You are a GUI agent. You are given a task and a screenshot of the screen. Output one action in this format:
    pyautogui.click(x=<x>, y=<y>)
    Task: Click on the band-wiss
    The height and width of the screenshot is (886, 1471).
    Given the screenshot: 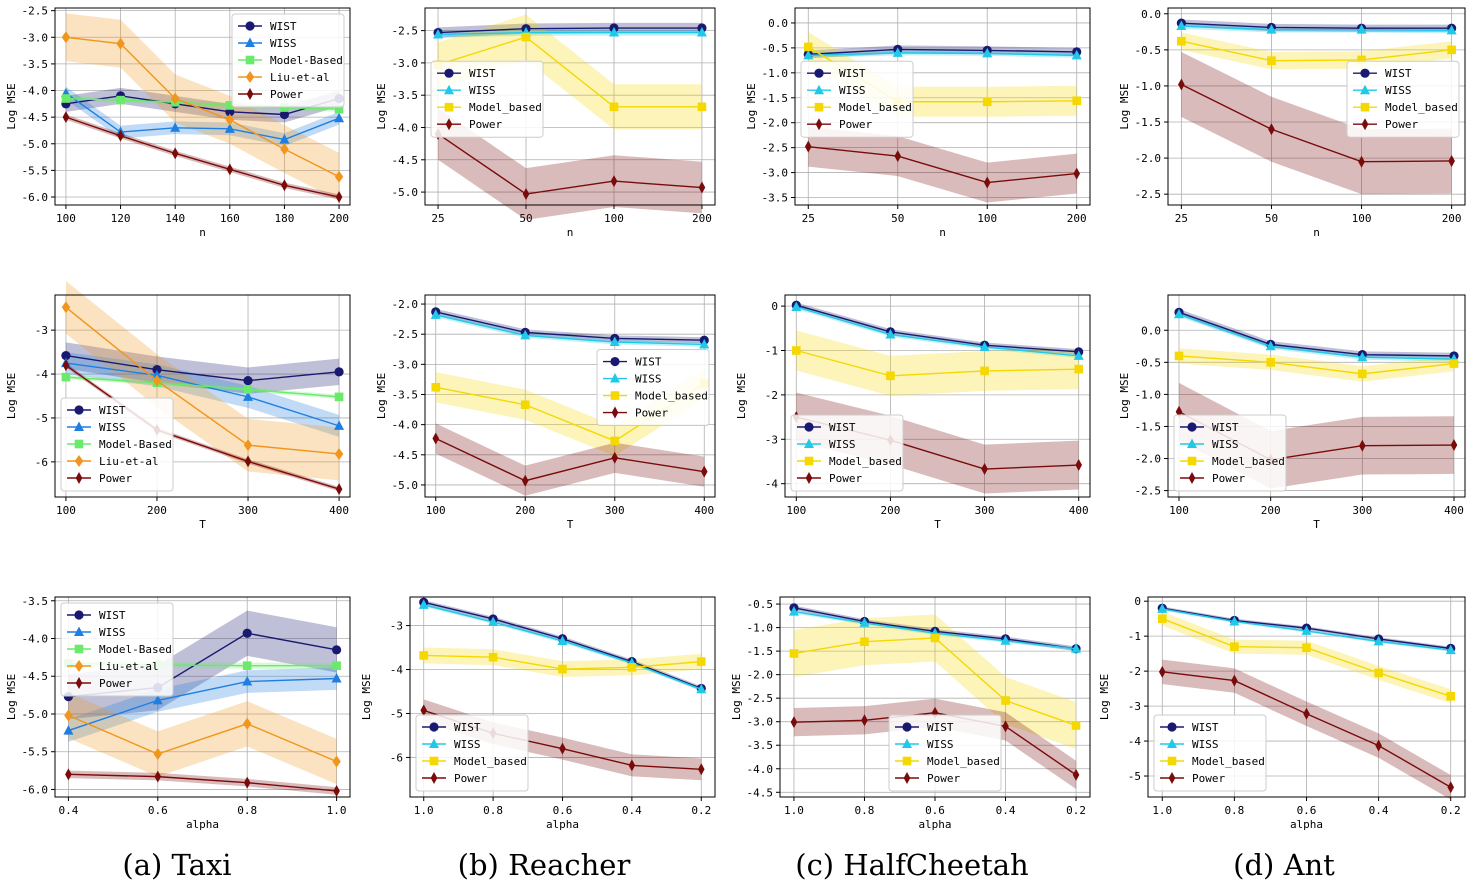 What is the action you would take?
    pyautogui.click(x=202, y=704)
    